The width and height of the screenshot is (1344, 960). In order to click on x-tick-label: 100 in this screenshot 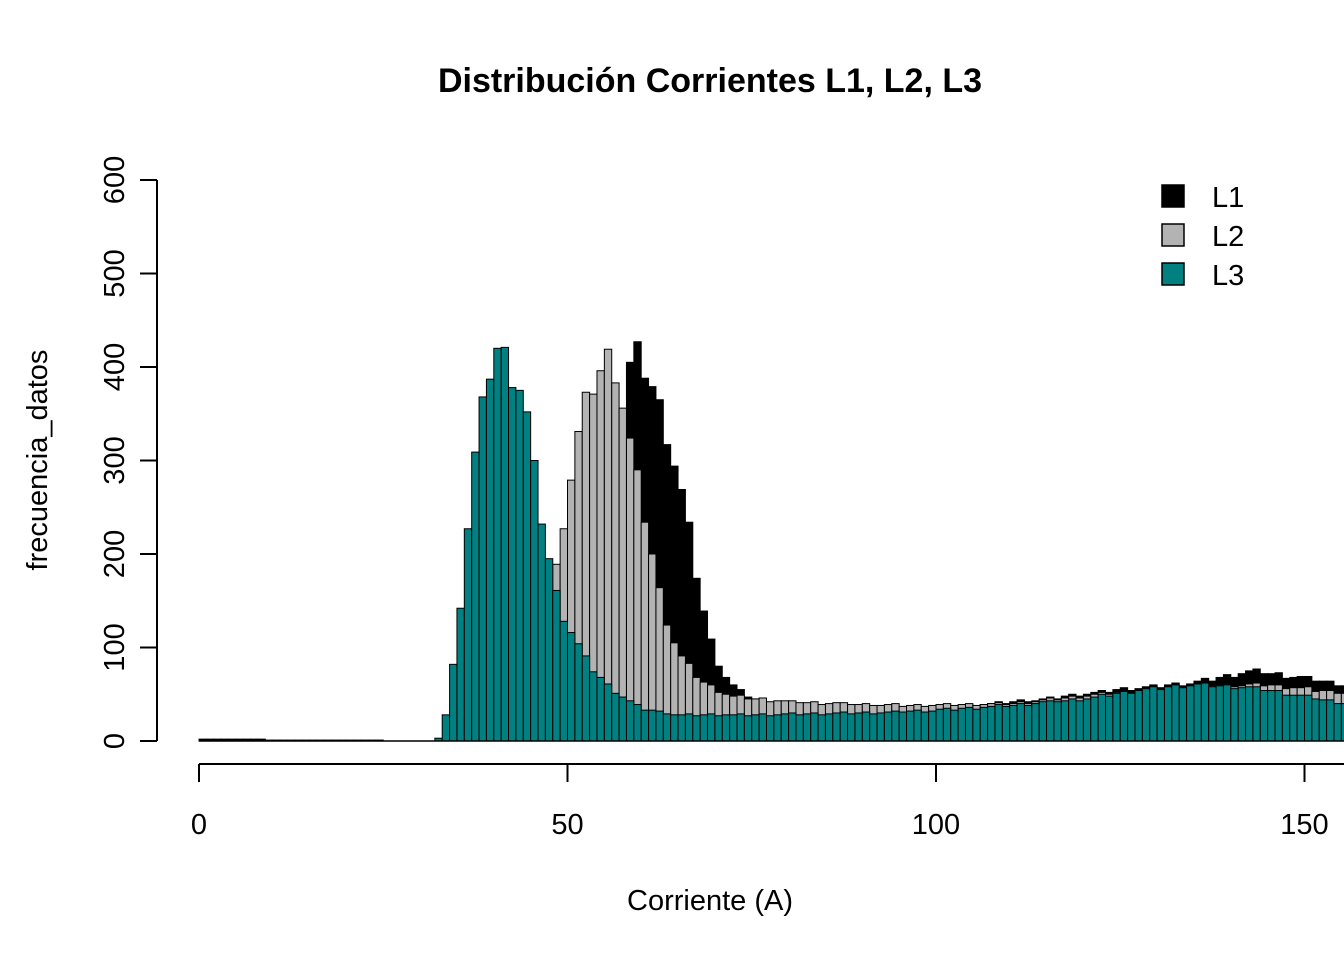, I will do `click(936, 825)`.